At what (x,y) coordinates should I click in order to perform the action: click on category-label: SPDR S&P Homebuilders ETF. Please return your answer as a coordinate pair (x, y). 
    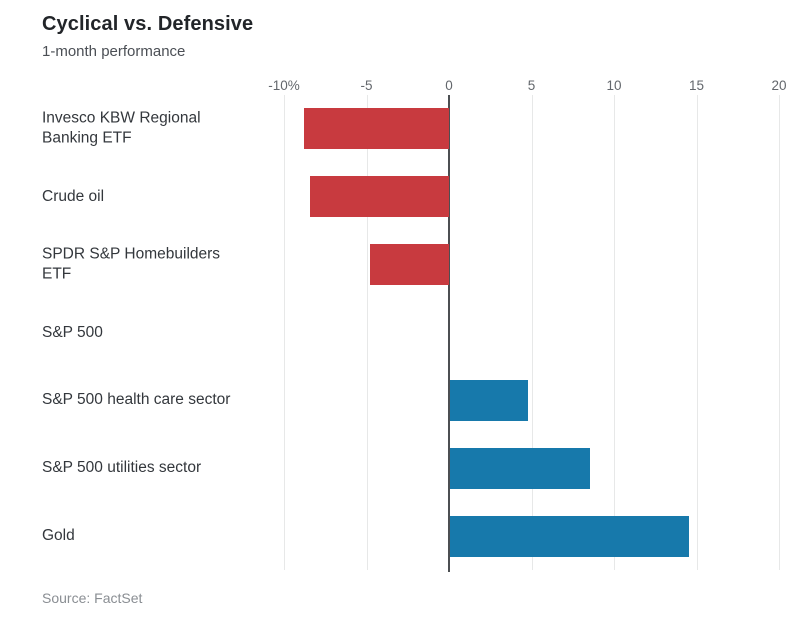
    Looking at the image, I should click on (131, 264).